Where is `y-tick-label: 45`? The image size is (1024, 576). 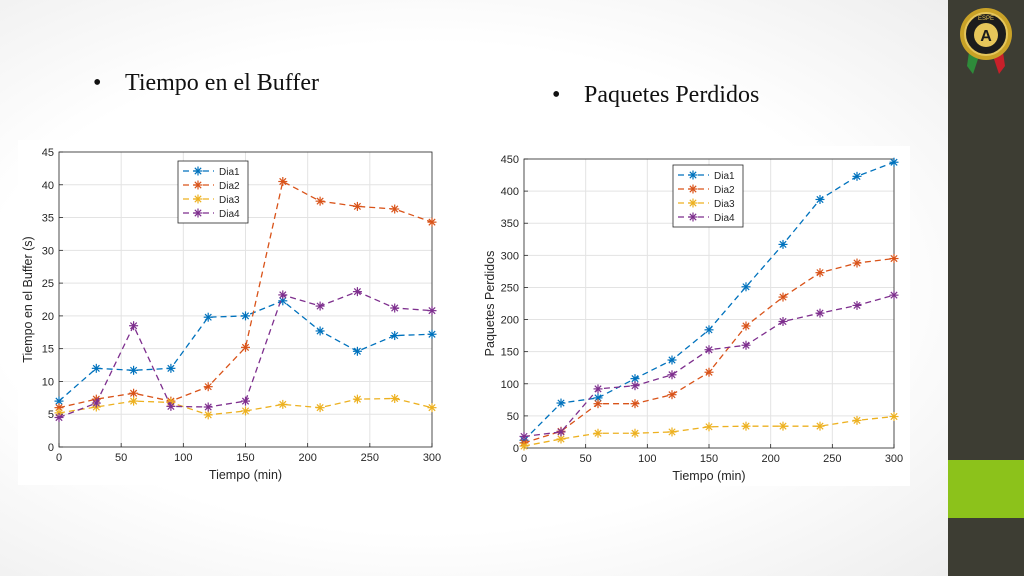 y-tick-label: 45 is located at coordinates (48, 153).